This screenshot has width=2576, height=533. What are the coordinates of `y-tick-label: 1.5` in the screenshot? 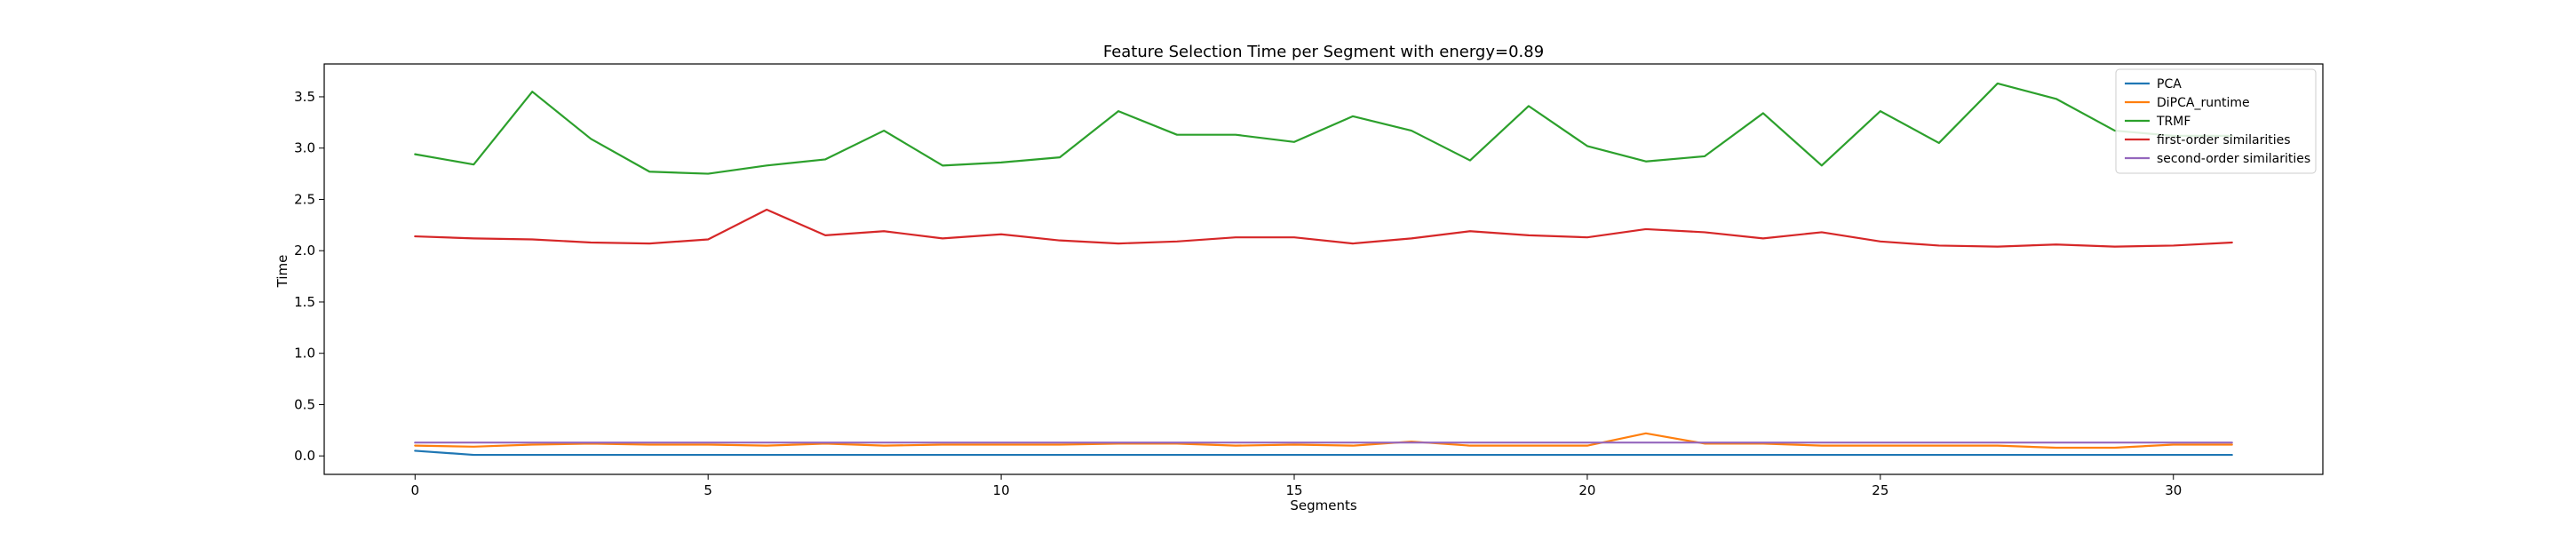 It's located at (304, 302).